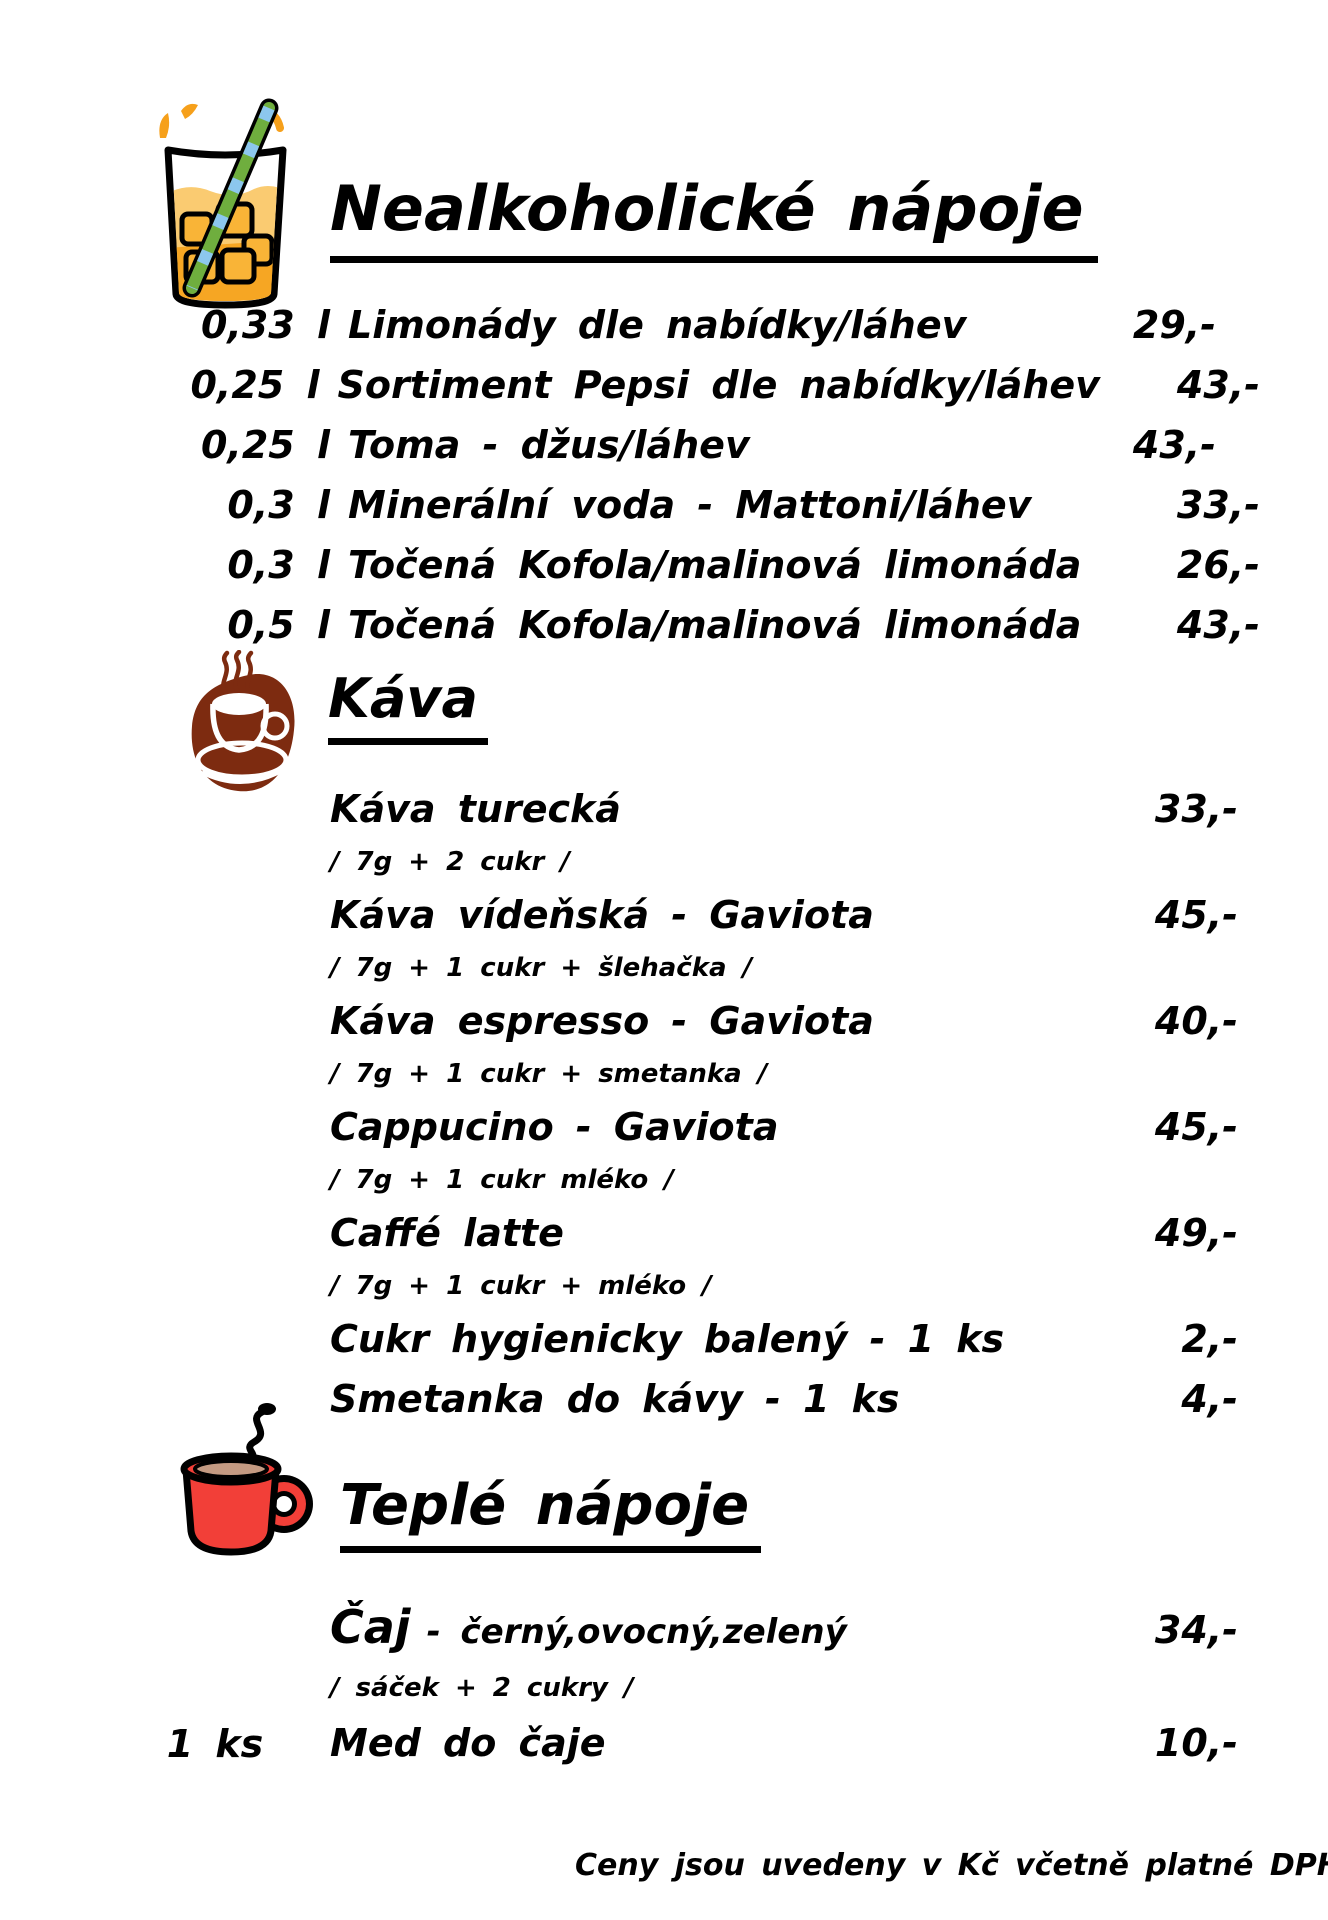  I want to click on row-name: Toma - džus/láhev, so click(549, 445).